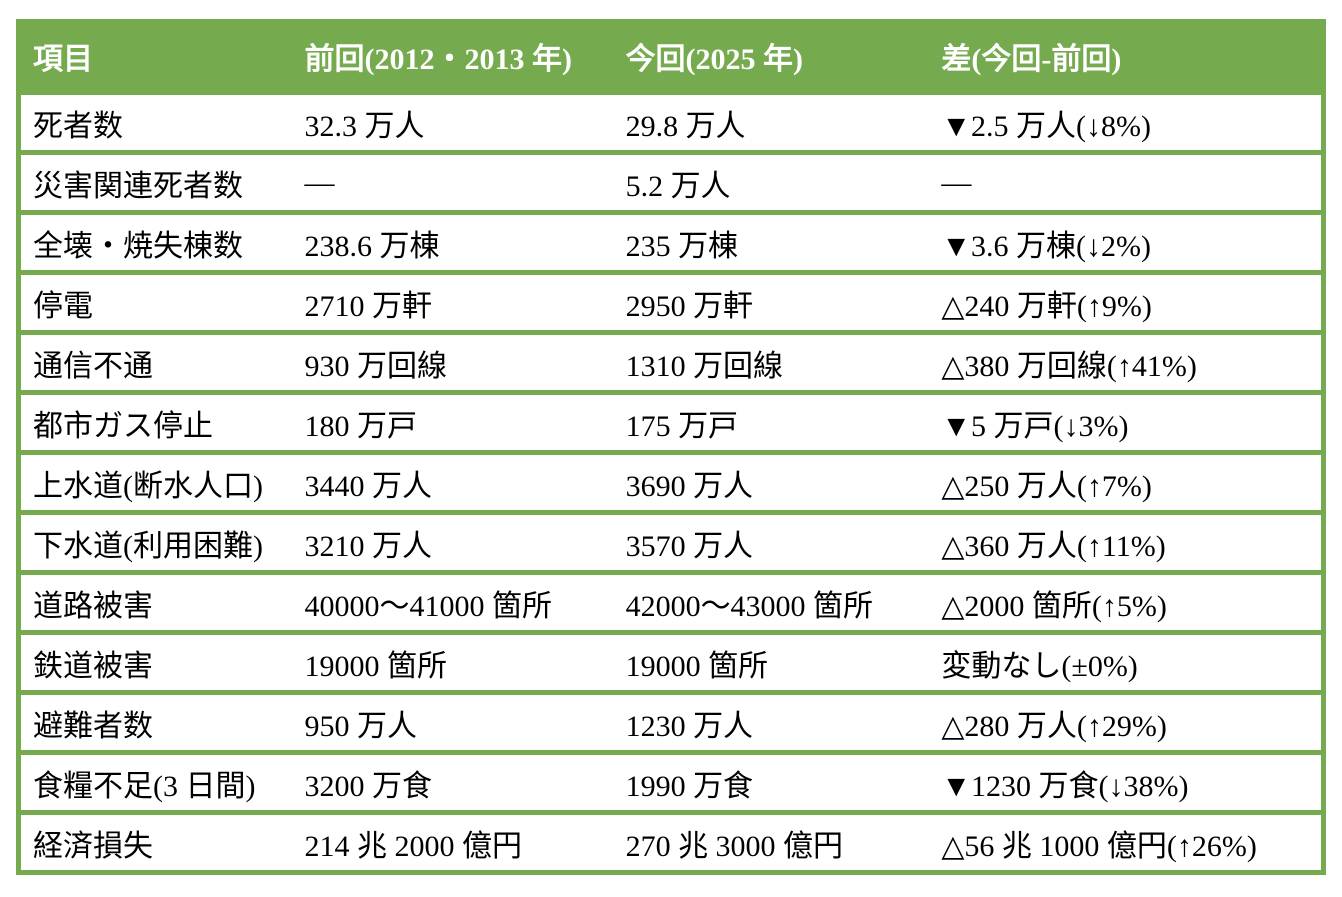 The image size is (1342, 897). I want to click on table-row: 鉄道被害 19000 箇所 19000 箇所 変動なし(±0%), so click(671, 661).